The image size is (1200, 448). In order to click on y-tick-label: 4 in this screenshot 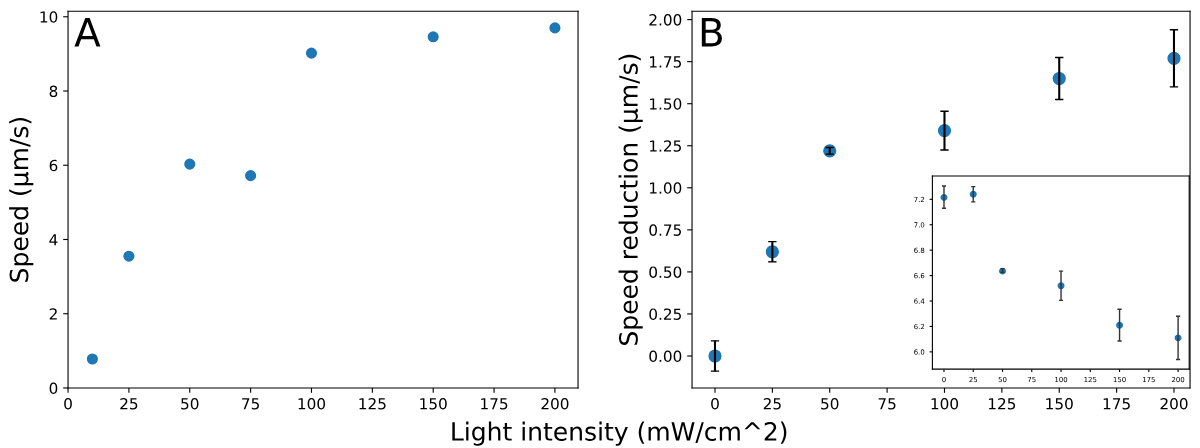, I will do `click(53, 240)`.